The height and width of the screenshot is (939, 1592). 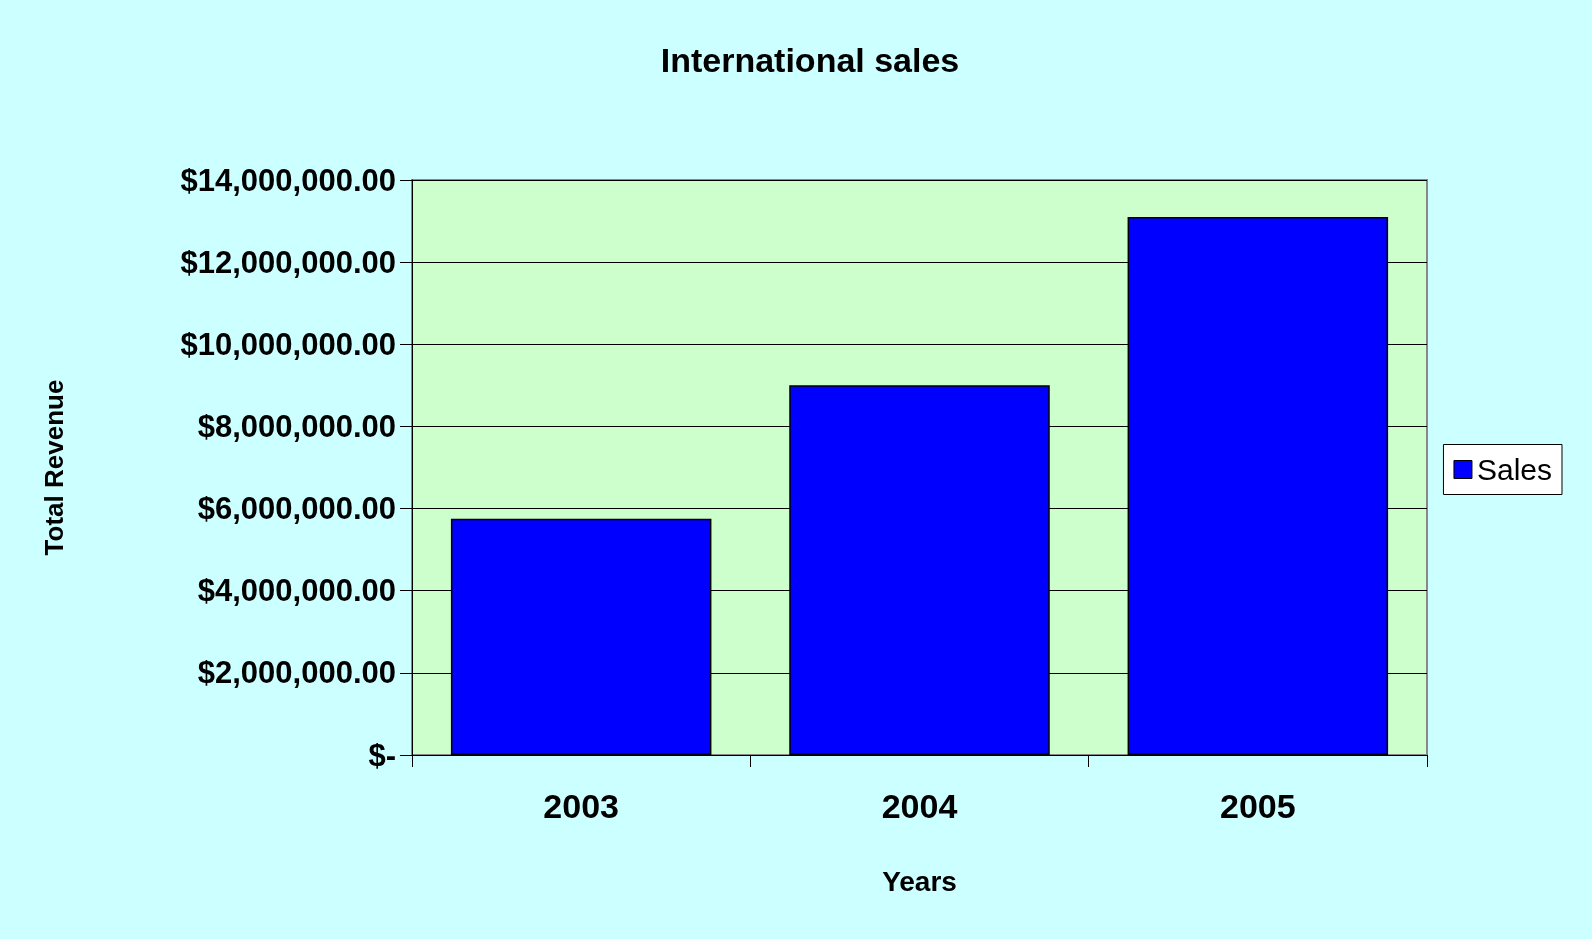 What do you see at coordinates (296, 426) in the screenshot?
I see `y-tick-label: $8,000,000.00` at bounding box center [296, 426].